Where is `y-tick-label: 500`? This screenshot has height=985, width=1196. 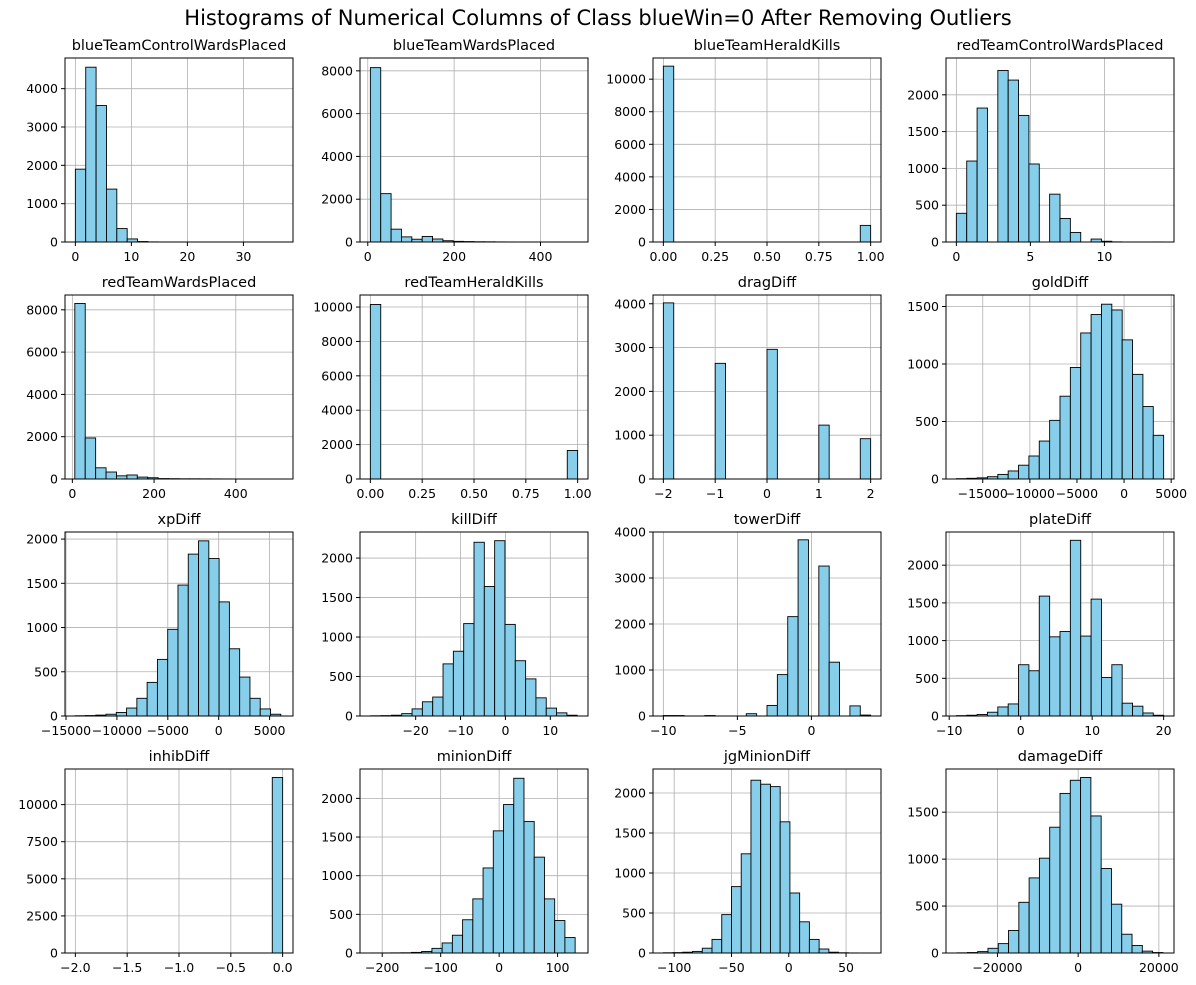 y-tick-label: 500 is located at coordinates (46, 671).